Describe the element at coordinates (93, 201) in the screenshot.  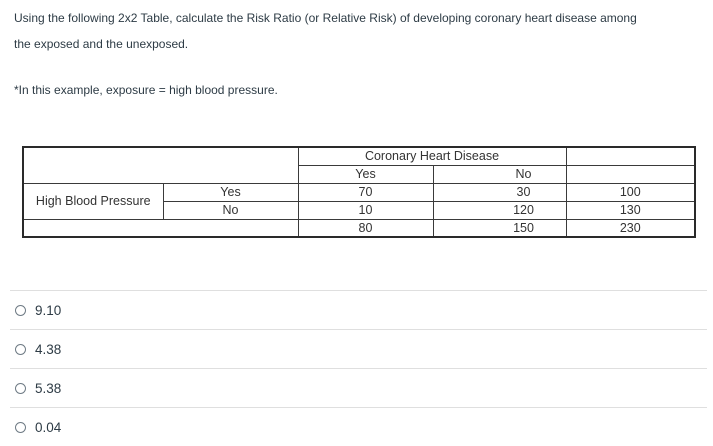
I see `exposure-group-header: High Blood Pressure` at that location.